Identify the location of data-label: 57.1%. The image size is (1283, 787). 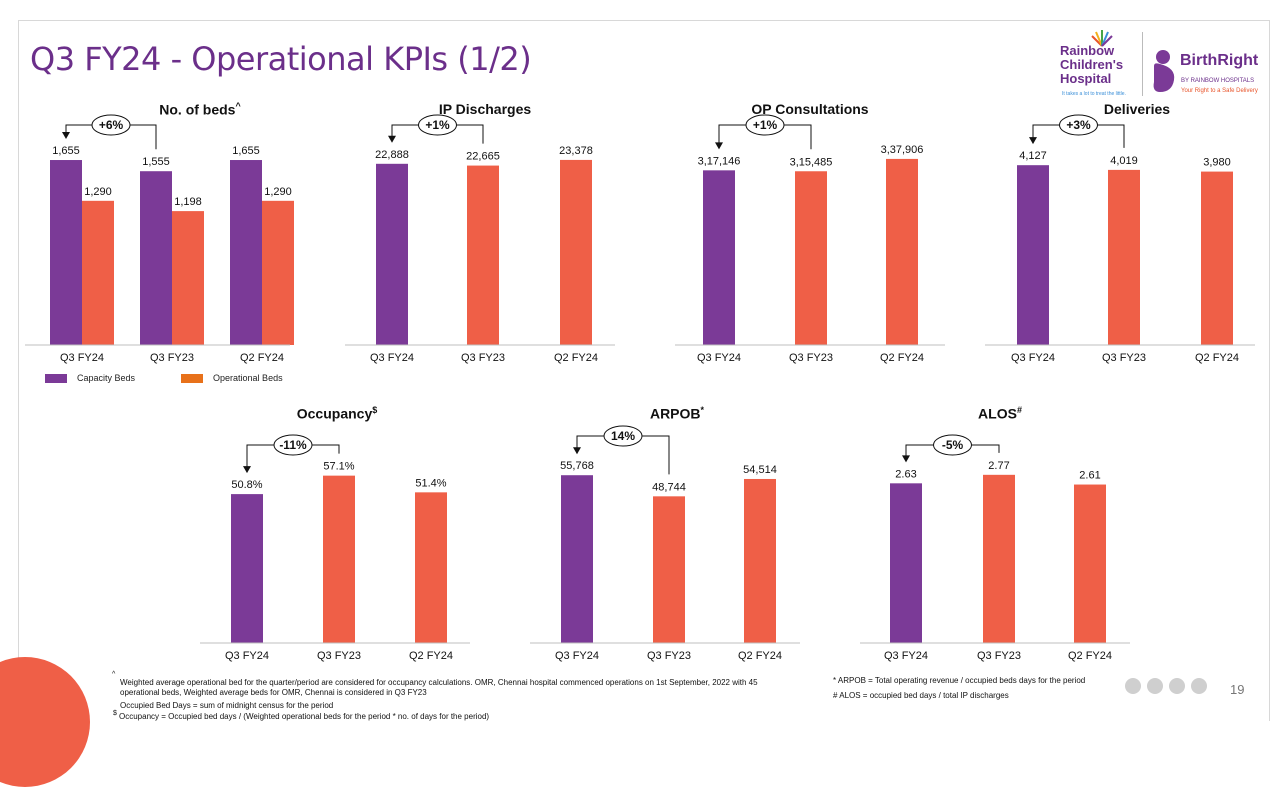
(338, 467).